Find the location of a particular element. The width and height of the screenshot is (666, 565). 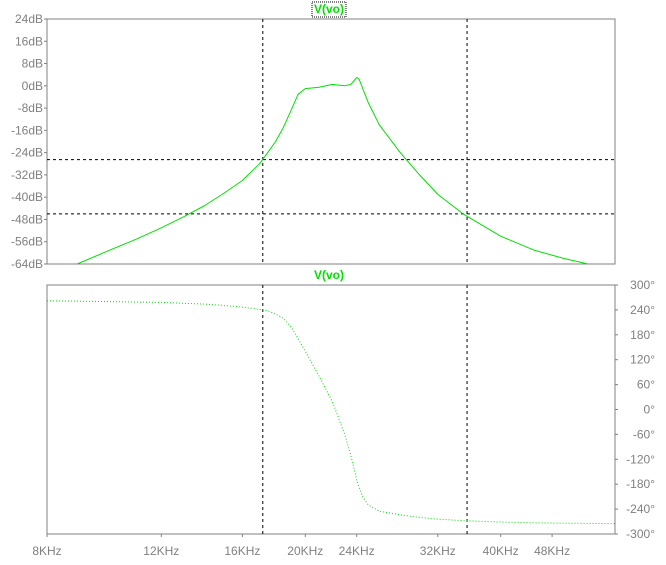

y-tick-label: -60° is located at coordinates (644, 434).